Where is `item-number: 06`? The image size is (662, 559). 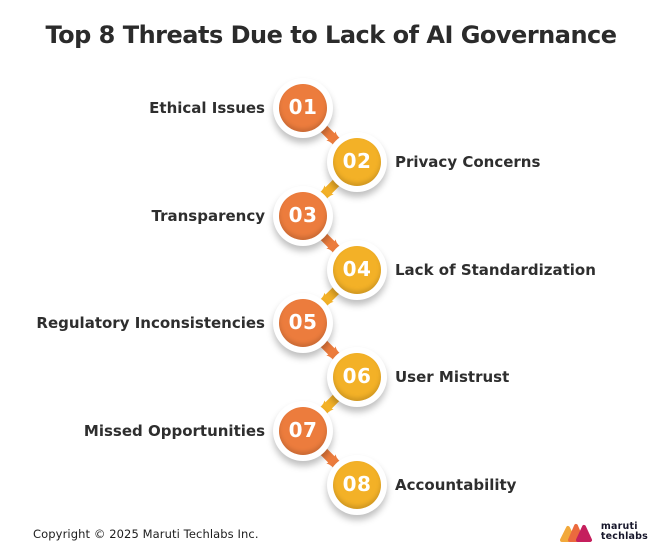
item-number: 06 is located at coordinates (357, 376).